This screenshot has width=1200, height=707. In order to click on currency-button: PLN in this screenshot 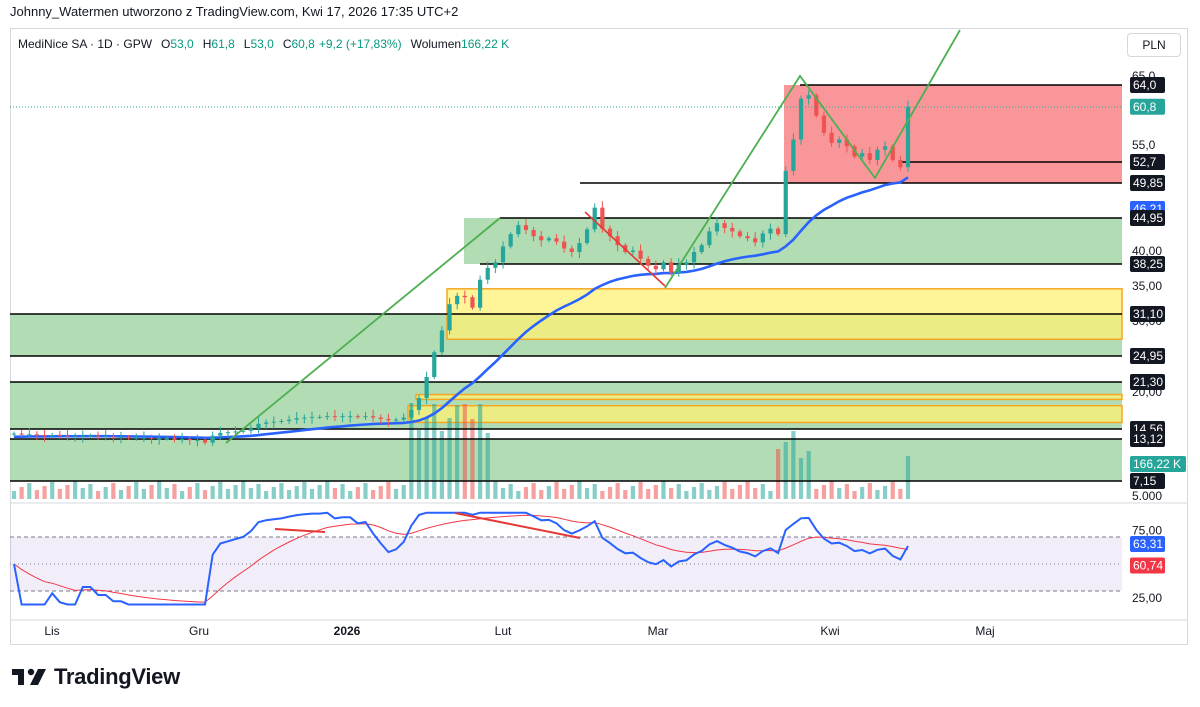, I will do `click(1154, 45)`.